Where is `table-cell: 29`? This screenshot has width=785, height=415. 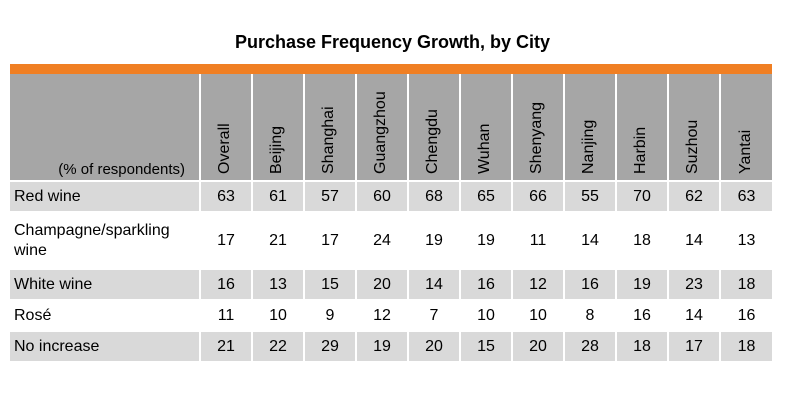 table-cell: 29 is located at coordinates (330, 347).